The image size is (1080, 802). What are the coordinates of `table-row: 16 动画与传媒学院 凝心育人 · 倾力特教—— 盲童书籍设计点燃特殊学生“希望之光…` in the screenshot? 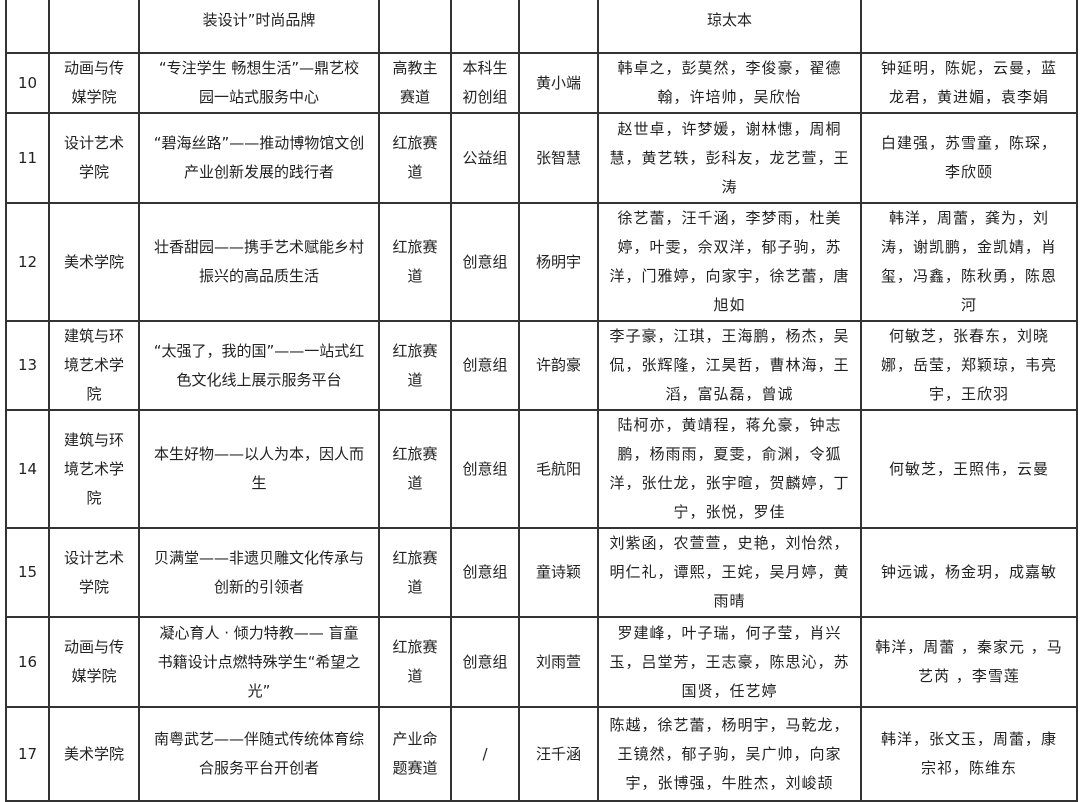 It's located at (541, 662).